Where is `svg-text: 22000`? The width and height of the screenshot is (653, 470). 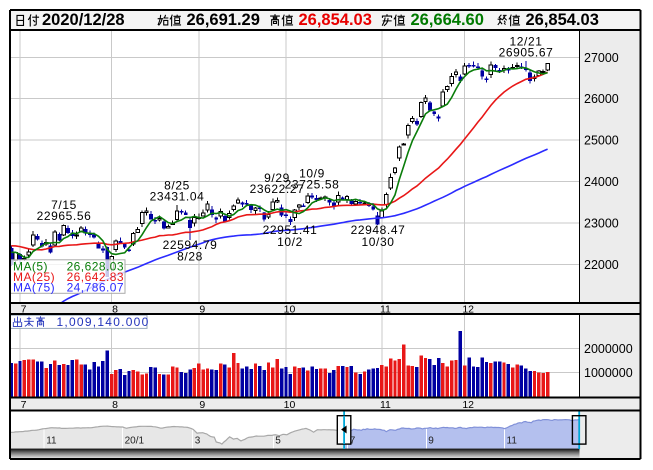
svg-text: 22000 is located at coordinates (601, 265).